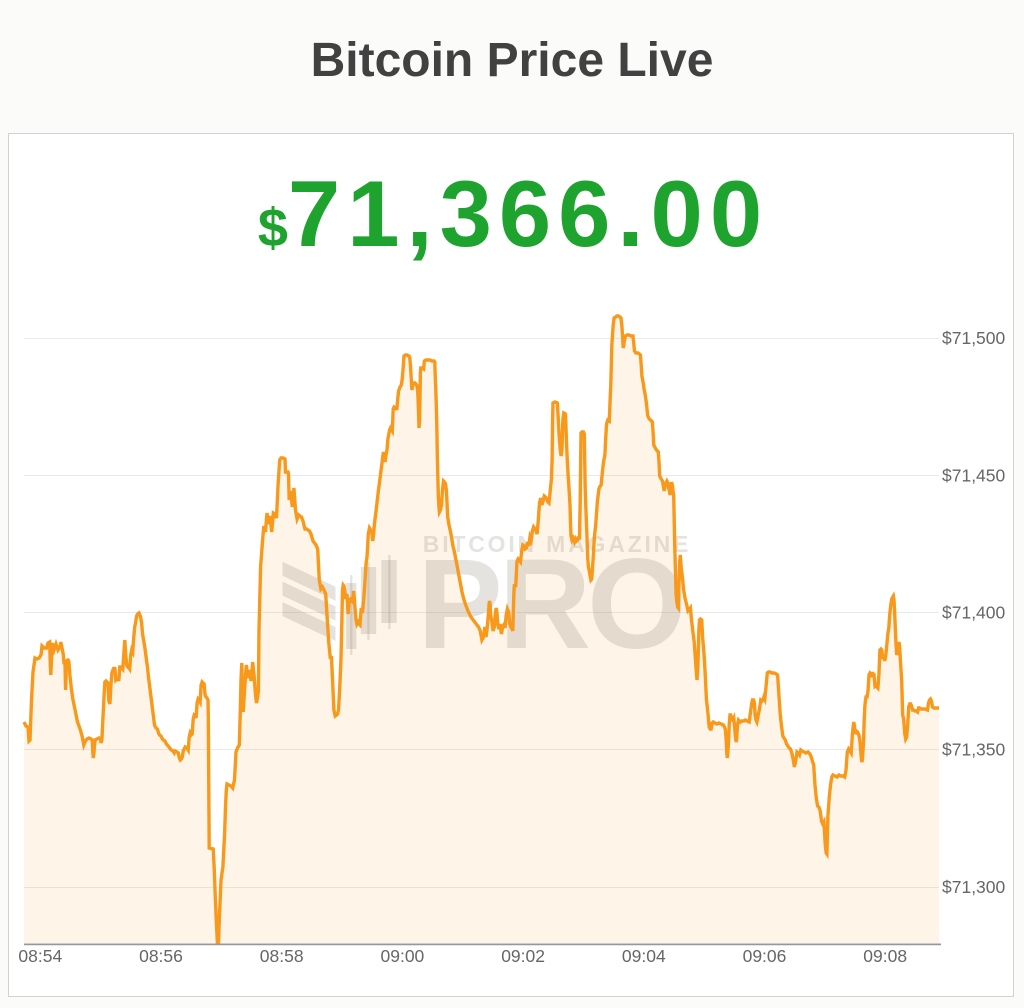 This screenshot has width=1024, height=1008. What do you see at coordinates (885, 956) in the screenshot?
I see `svg-text: 09:08` at bounding box center [885, 956].